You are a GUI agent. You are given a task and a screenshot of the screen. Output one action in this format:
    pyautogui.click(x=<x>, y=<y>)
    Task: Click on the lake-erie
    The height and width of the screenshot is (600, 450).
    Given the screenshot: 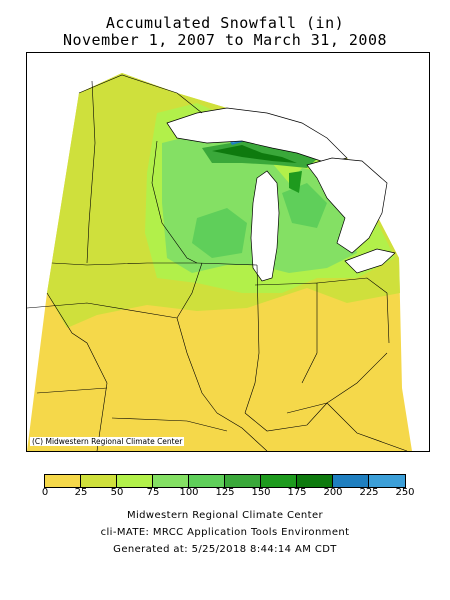 What is the action you would take?
    pyautogui.click(x=370, y=261)
    